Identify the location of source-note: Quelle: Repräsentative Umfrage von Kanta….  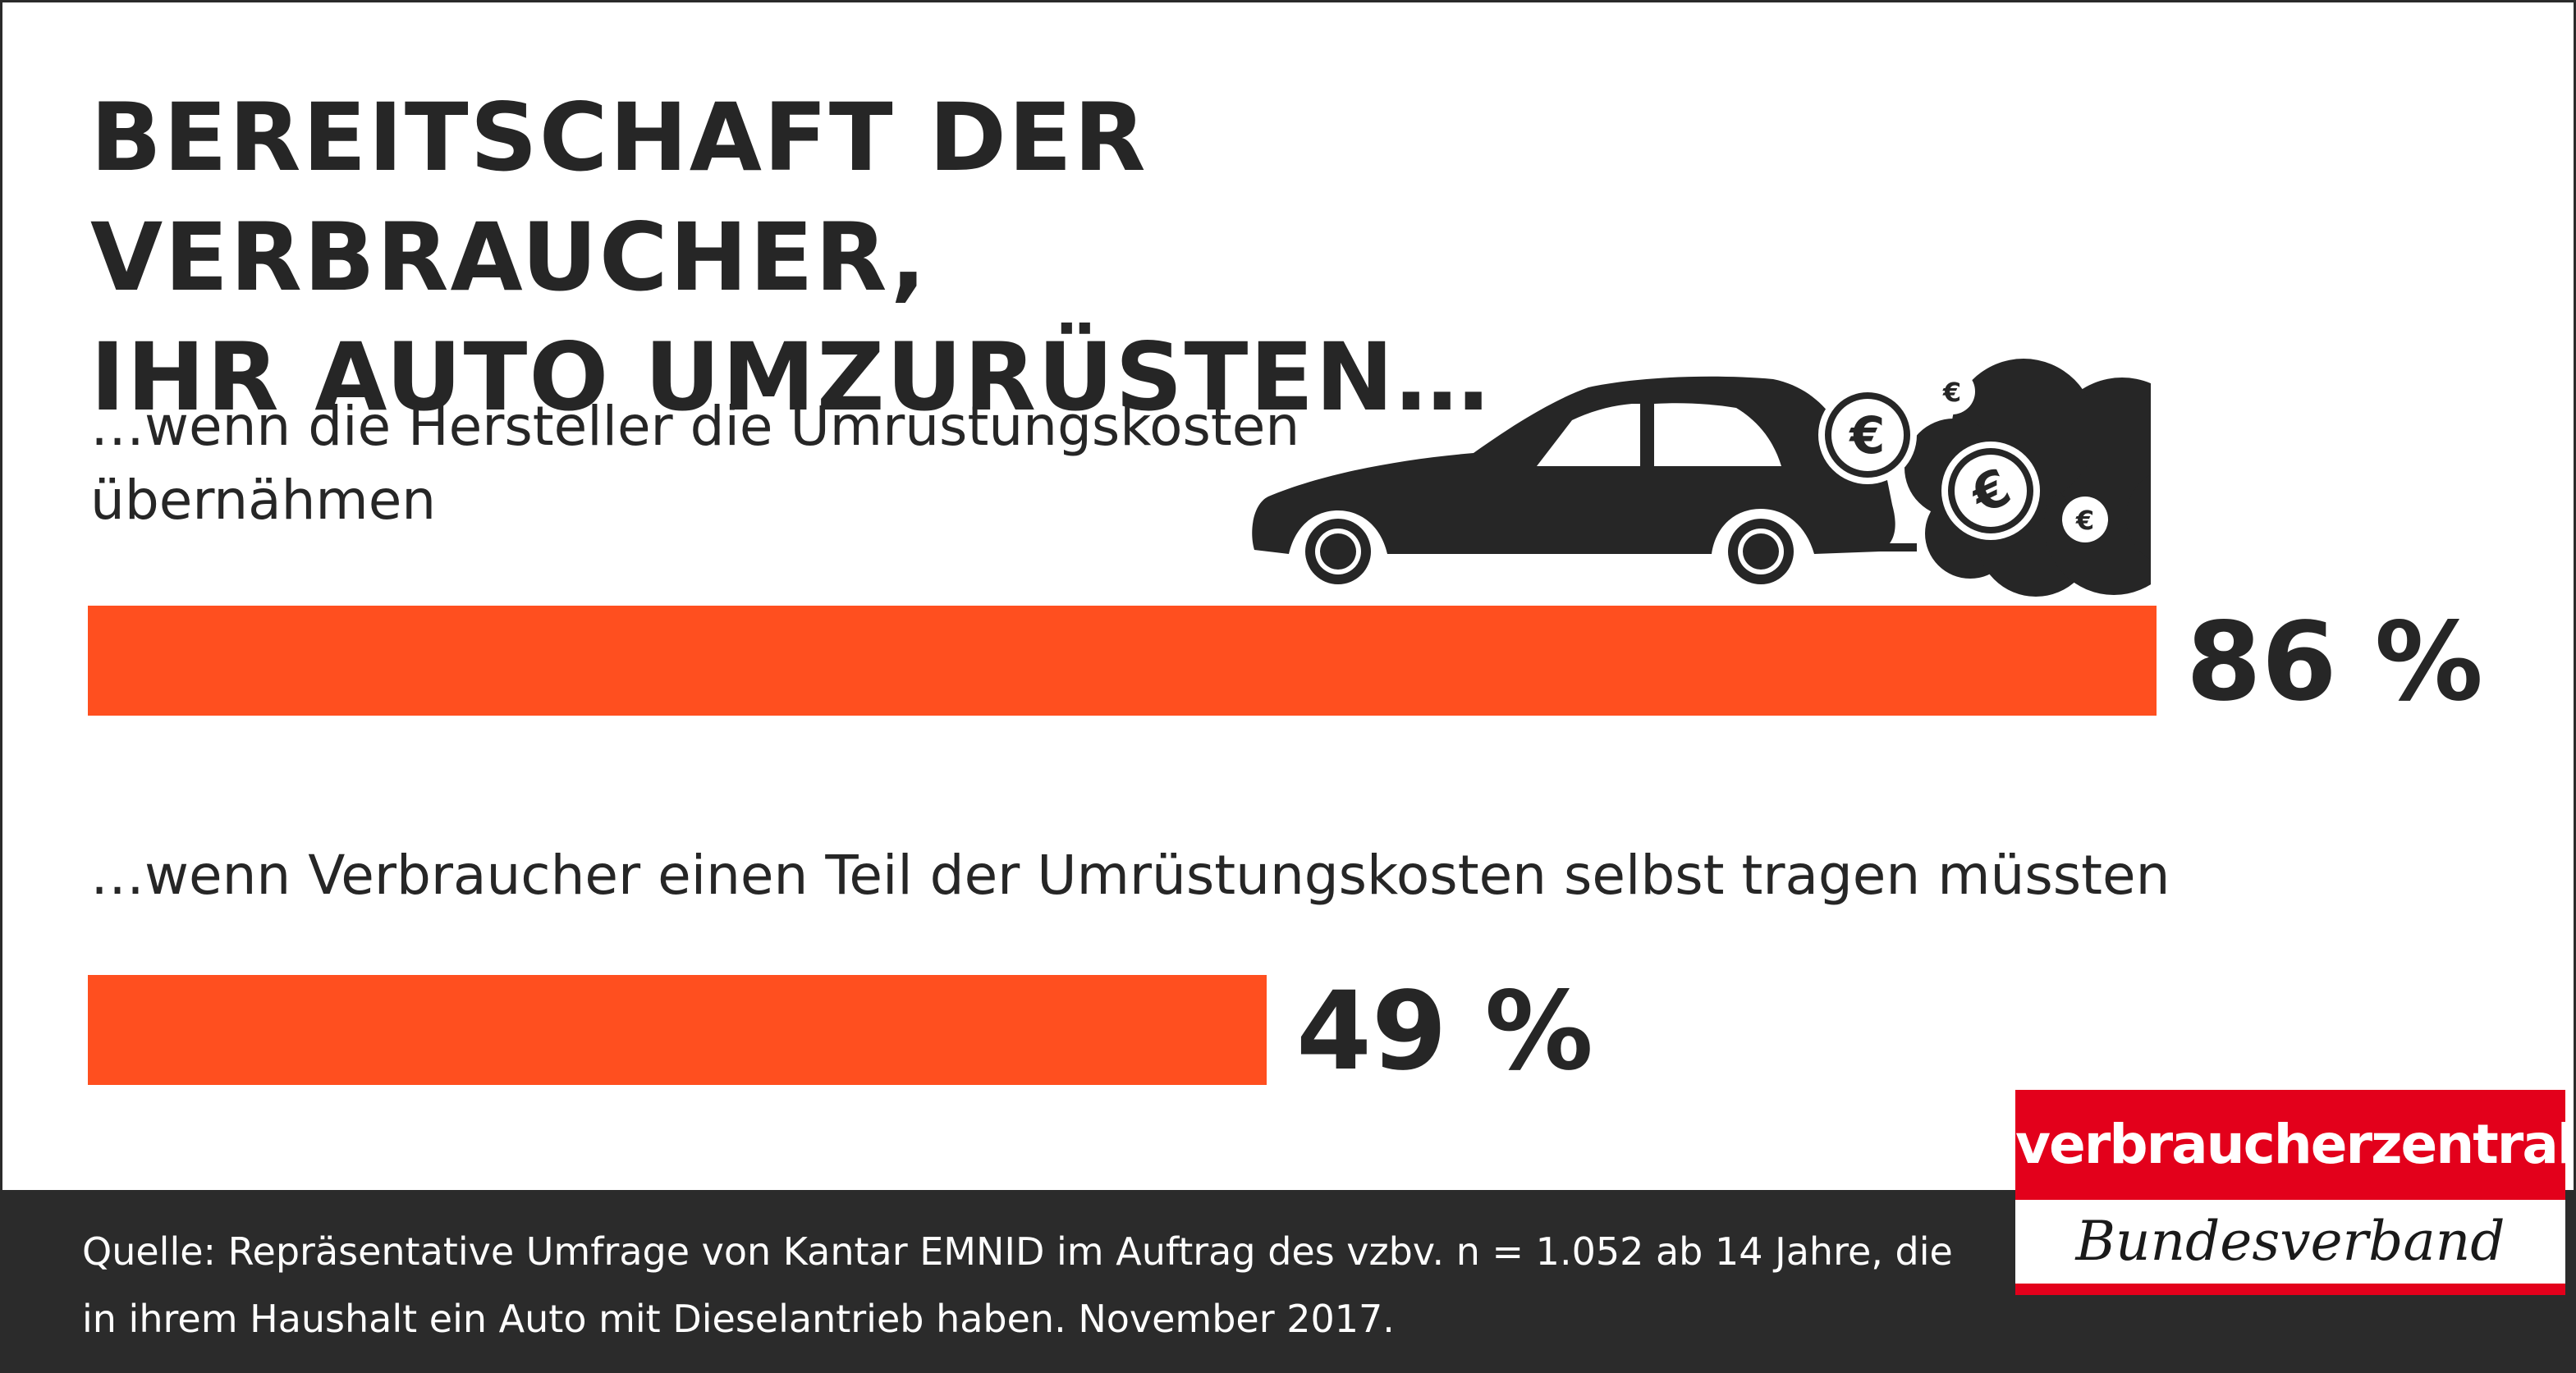
(1026, 1285).